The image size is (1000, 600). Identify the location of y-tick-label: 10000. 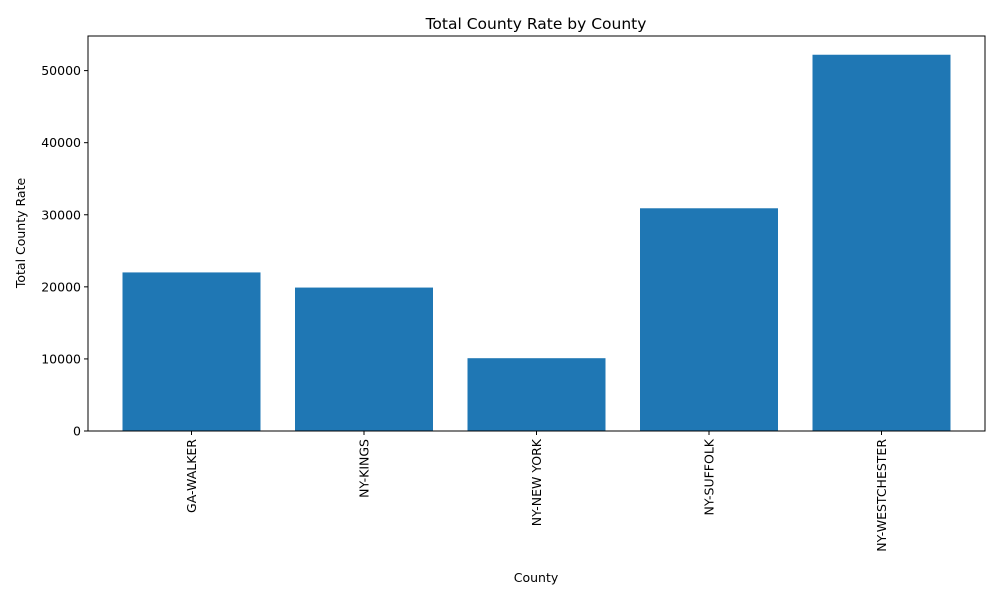
(61, 358).